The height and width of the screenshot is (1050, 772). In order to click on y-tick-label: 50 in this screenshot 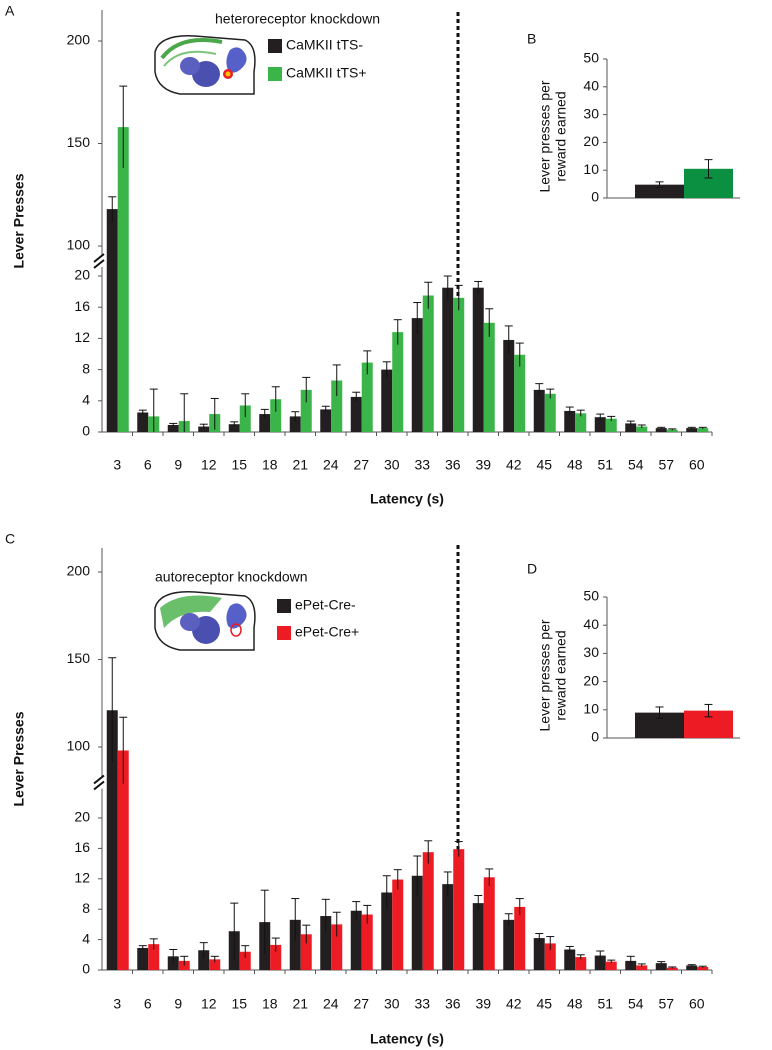, I will do `click(591, 596)`.